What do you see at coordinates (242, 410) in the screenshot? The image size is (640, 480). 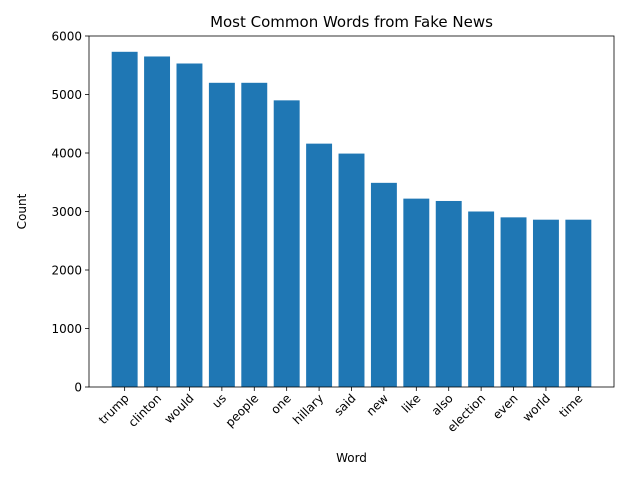 I see `x-tick-label: people` at bounding box center [242, 410].